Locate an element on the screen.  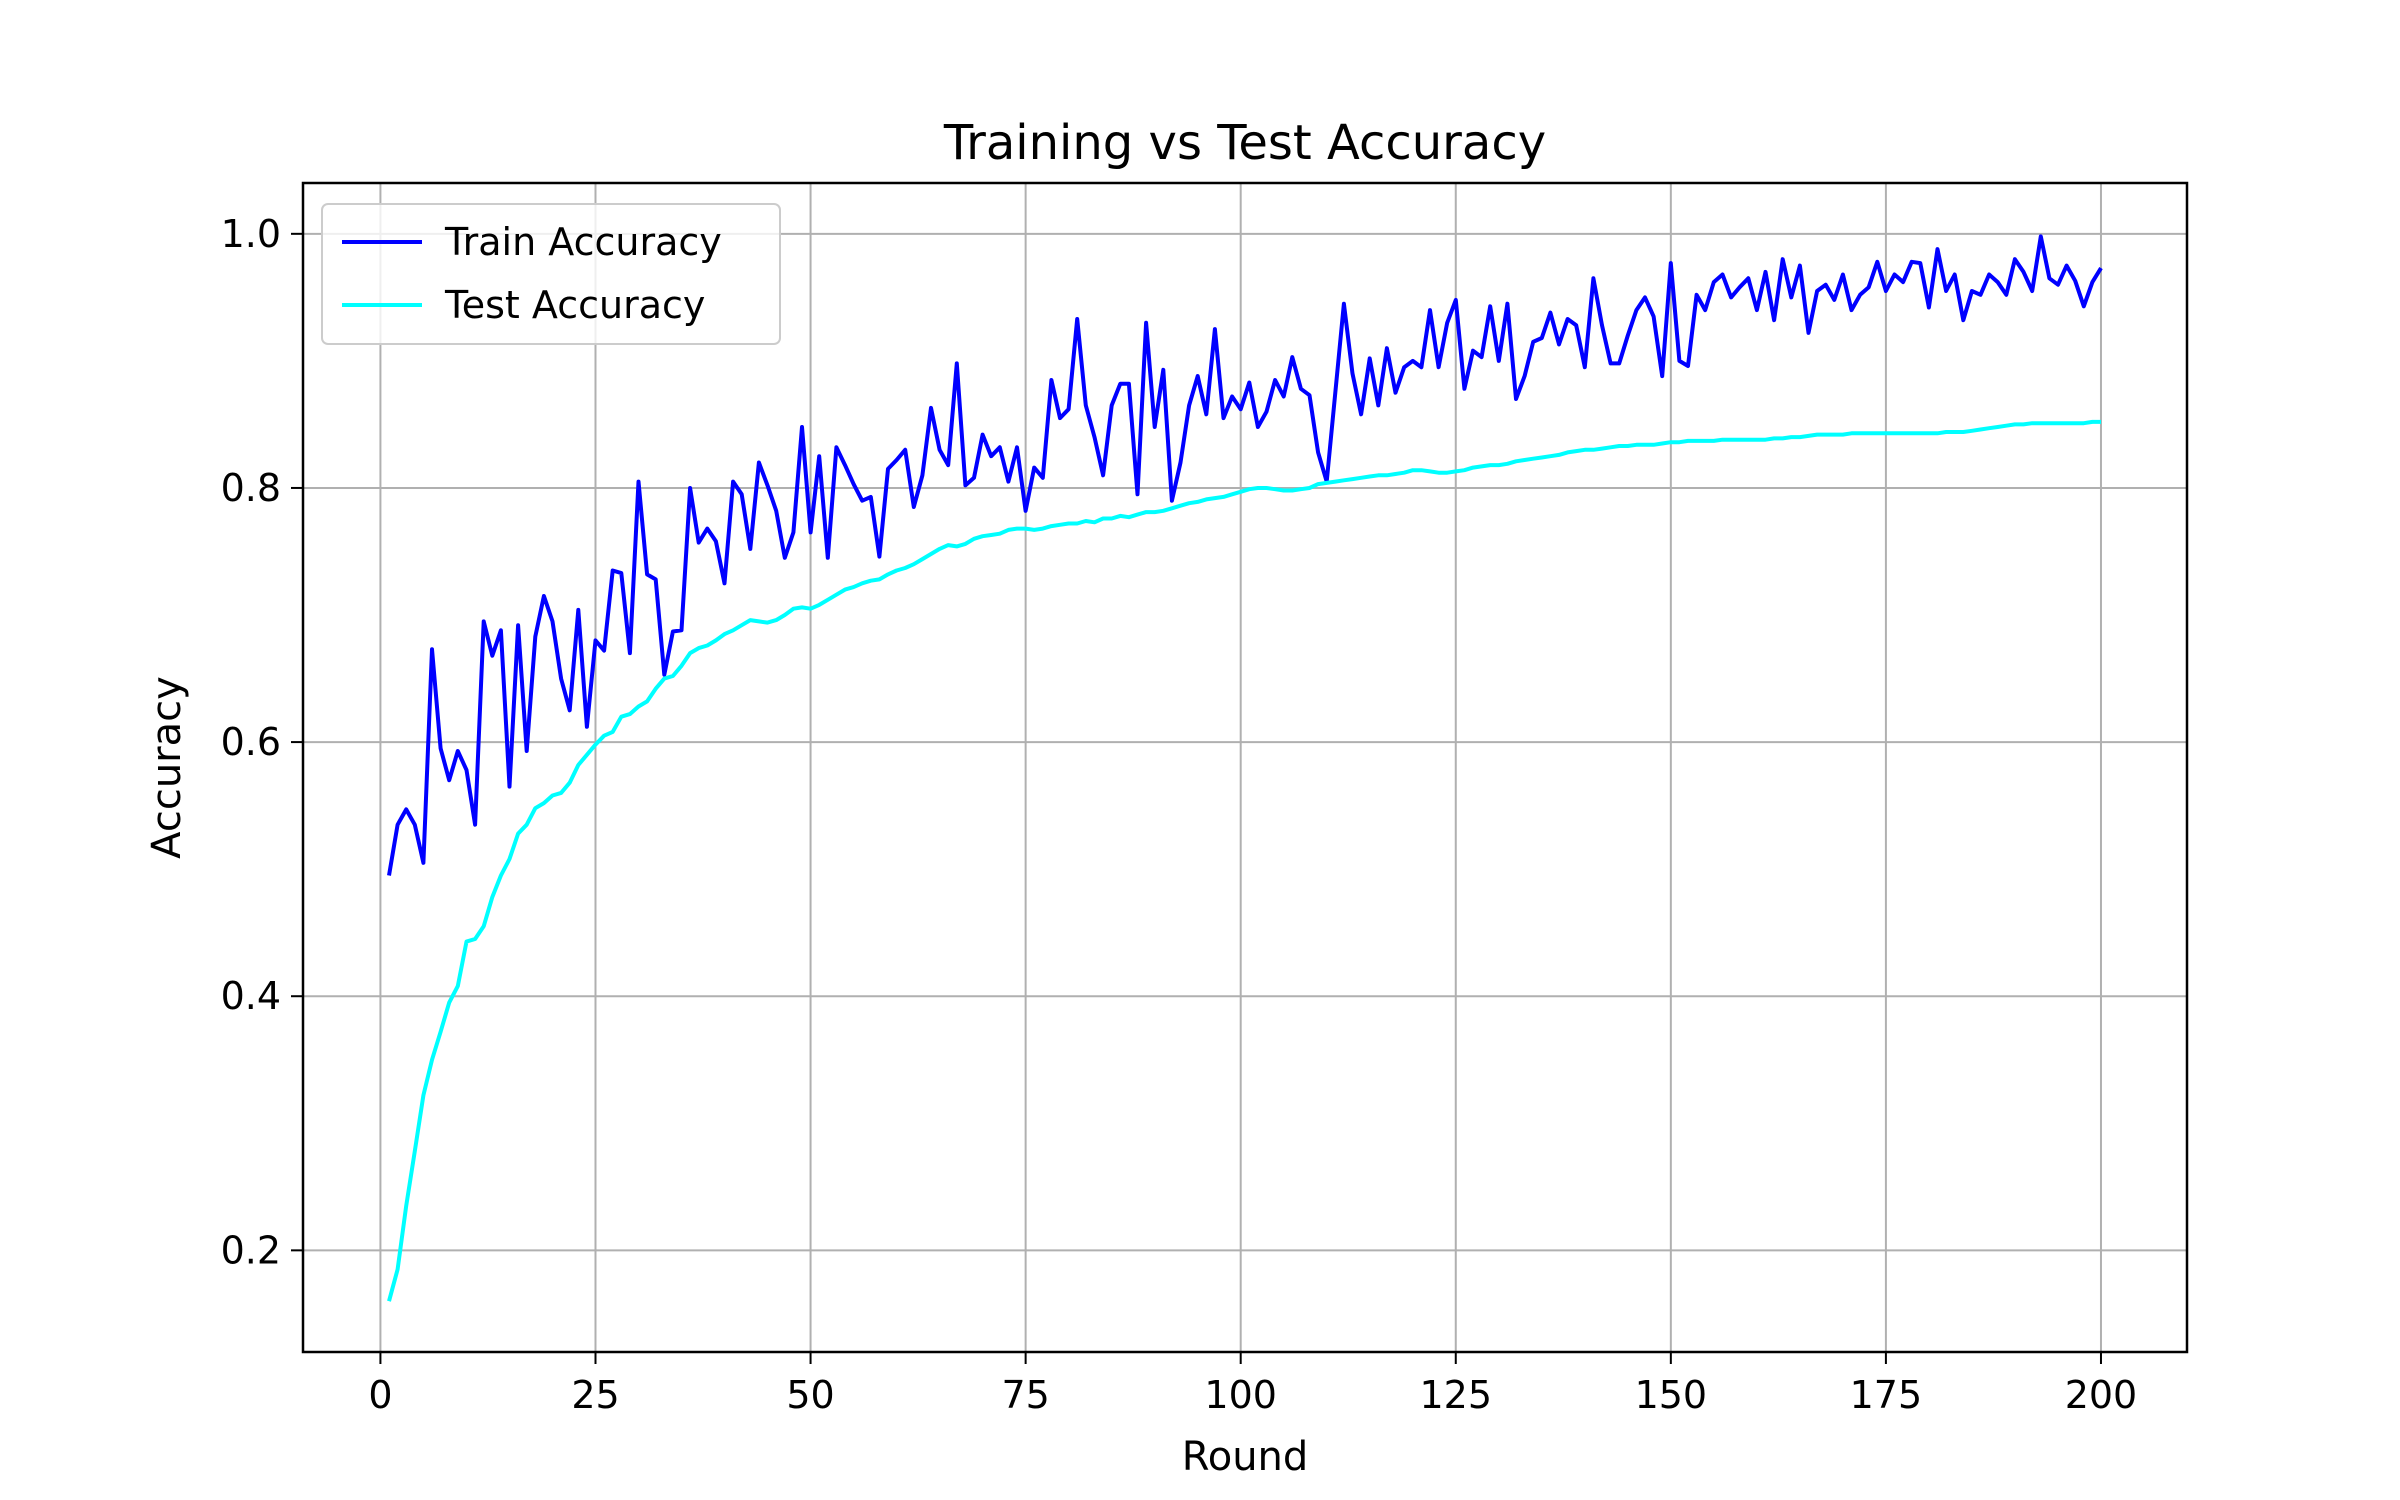
legend: Train Accuracy Test Accuracy is located at coordinates (551, 274).